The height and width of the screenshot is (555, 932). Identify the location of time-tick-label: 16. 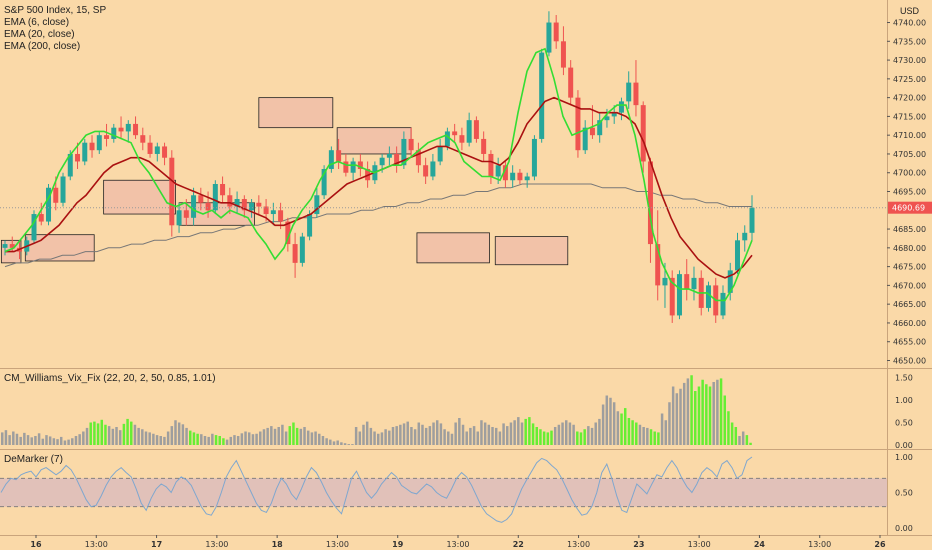
(36, 544).